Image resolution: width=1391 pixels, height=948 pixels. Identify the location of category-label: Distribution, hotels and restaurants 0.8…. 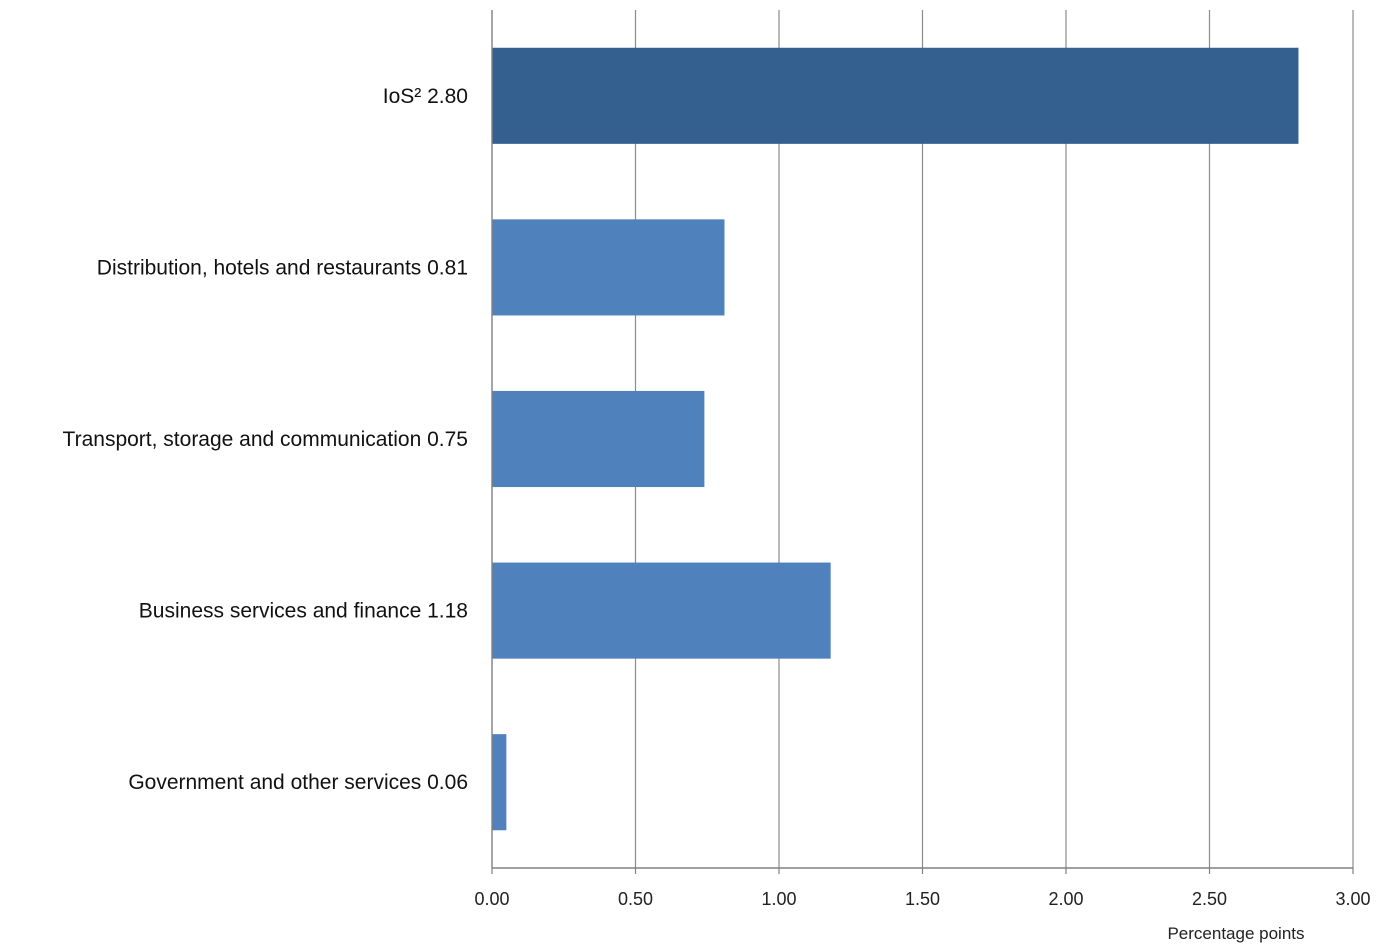
(282, 267).